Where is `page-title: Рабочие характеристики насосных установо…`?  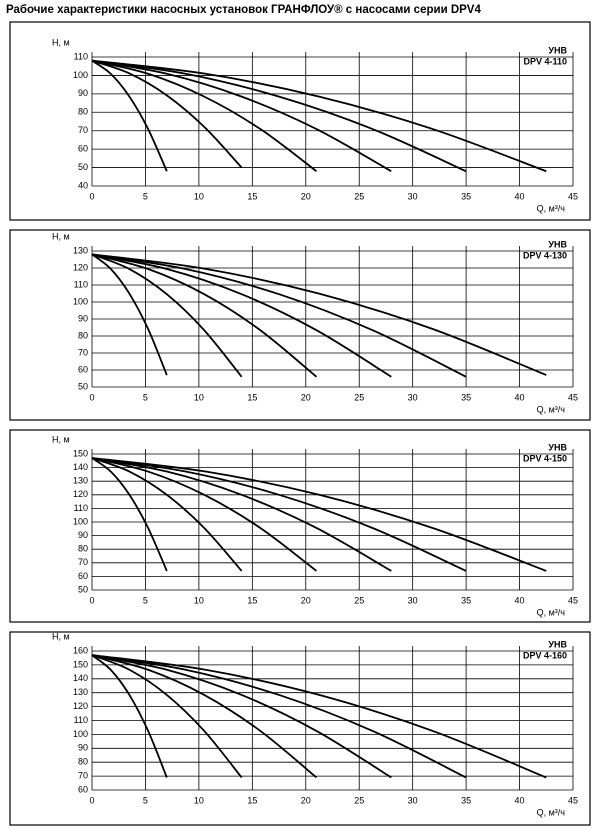
page-title: Рабочие характеристики насосных установо… is located at coordinates (243, 10).